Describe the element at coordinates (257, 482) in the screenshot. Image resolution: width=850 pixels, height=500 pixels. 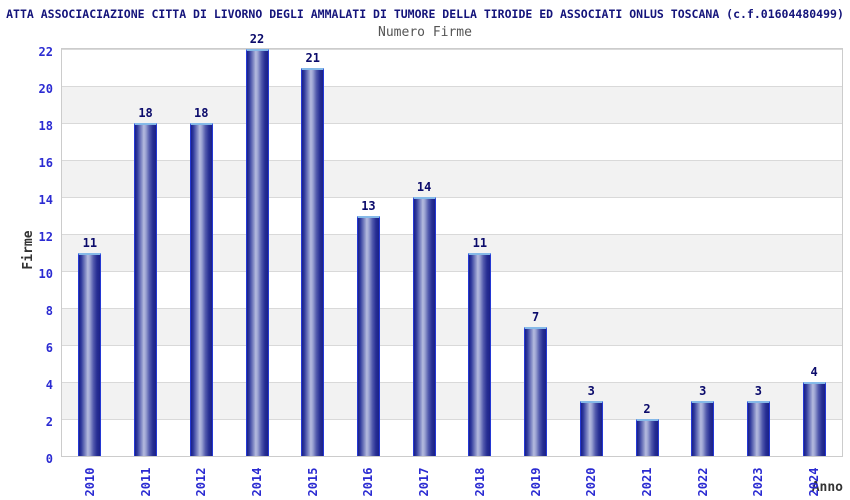
I see `x-tick-label-2014: 2014` at that location.